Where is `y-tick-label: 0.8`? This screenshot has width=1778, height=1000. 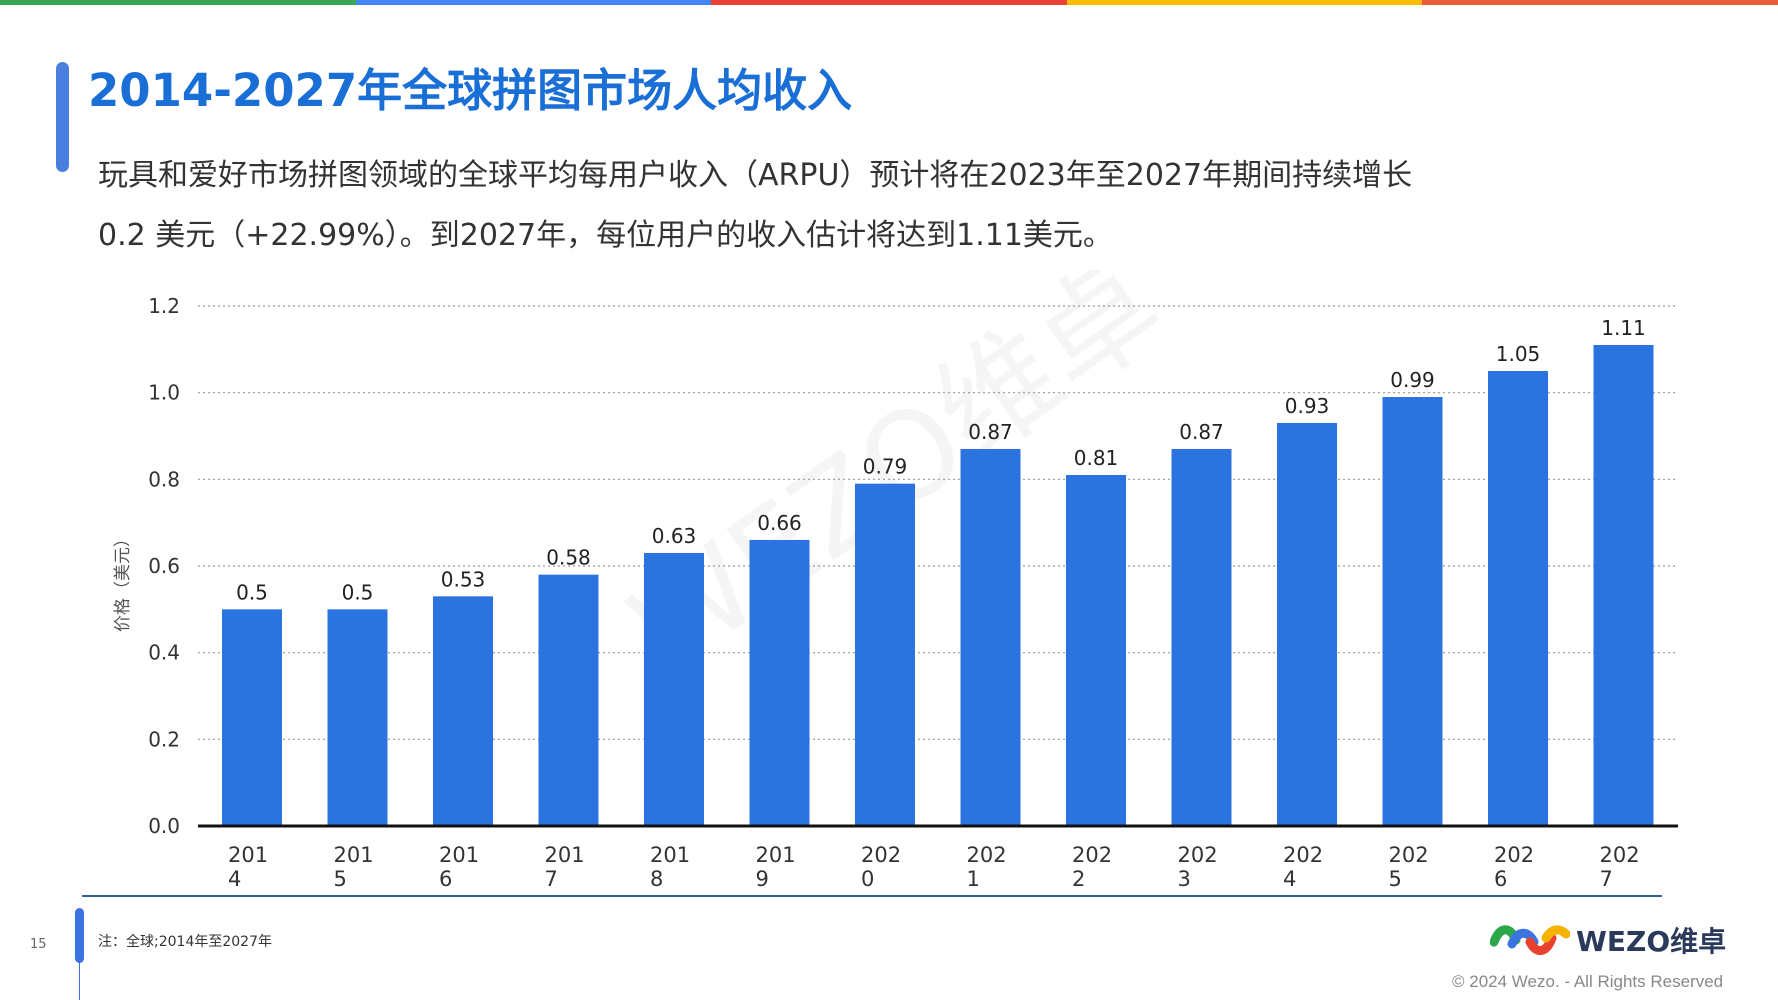
y-tick-label: 0.8 is located at coordinates (164, 479).